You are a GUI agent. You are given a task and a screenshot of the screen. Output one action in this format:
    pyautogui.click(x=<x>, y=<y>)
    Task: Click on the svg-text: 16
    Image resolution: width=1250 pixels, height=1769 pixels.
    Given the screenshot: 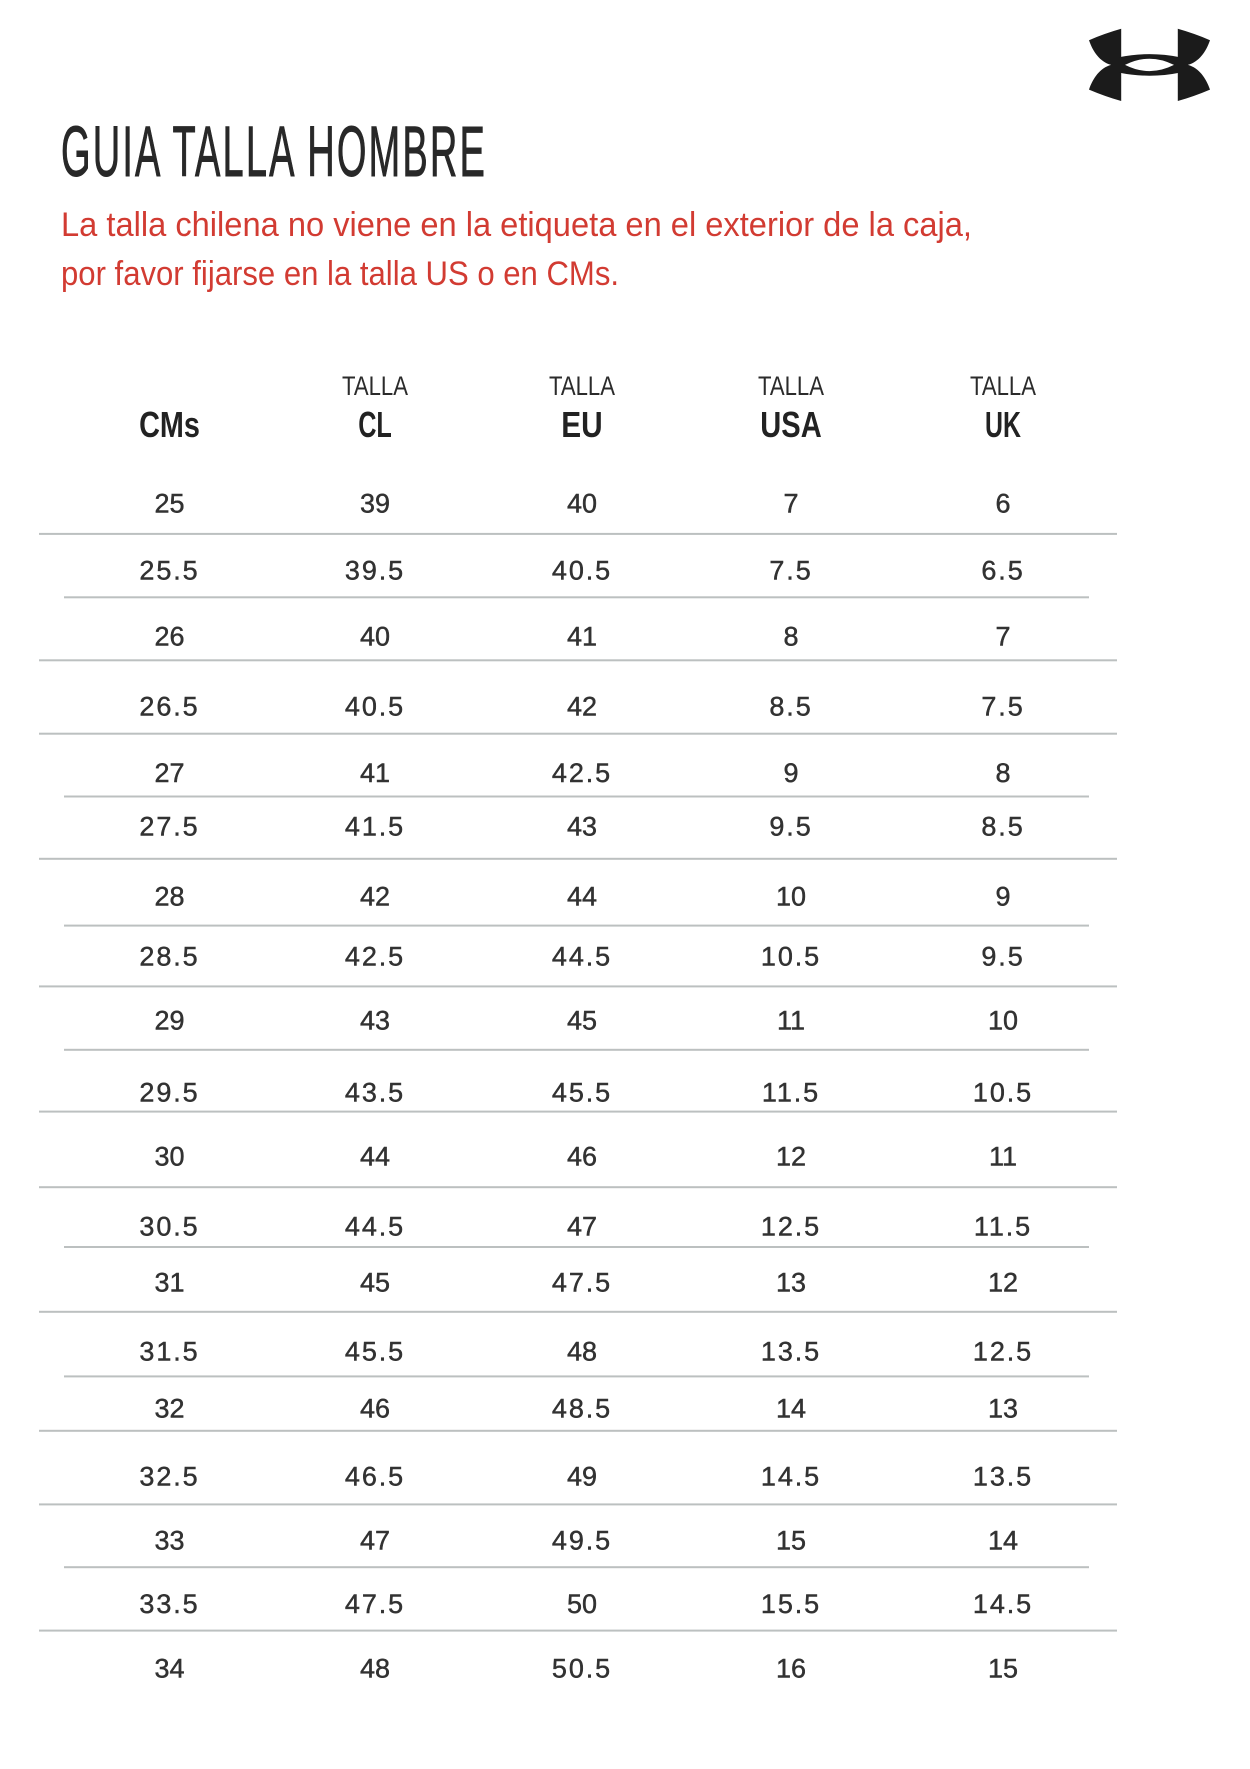 What is the action you would take?
    pyautogui.click(x=791, y=1669)
    